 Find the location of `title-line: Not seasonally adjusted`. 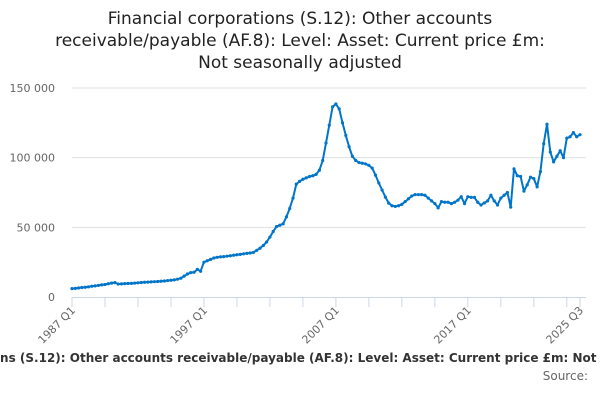

title-line: Not seasonally adjusted is located at coordinates (300, 63).